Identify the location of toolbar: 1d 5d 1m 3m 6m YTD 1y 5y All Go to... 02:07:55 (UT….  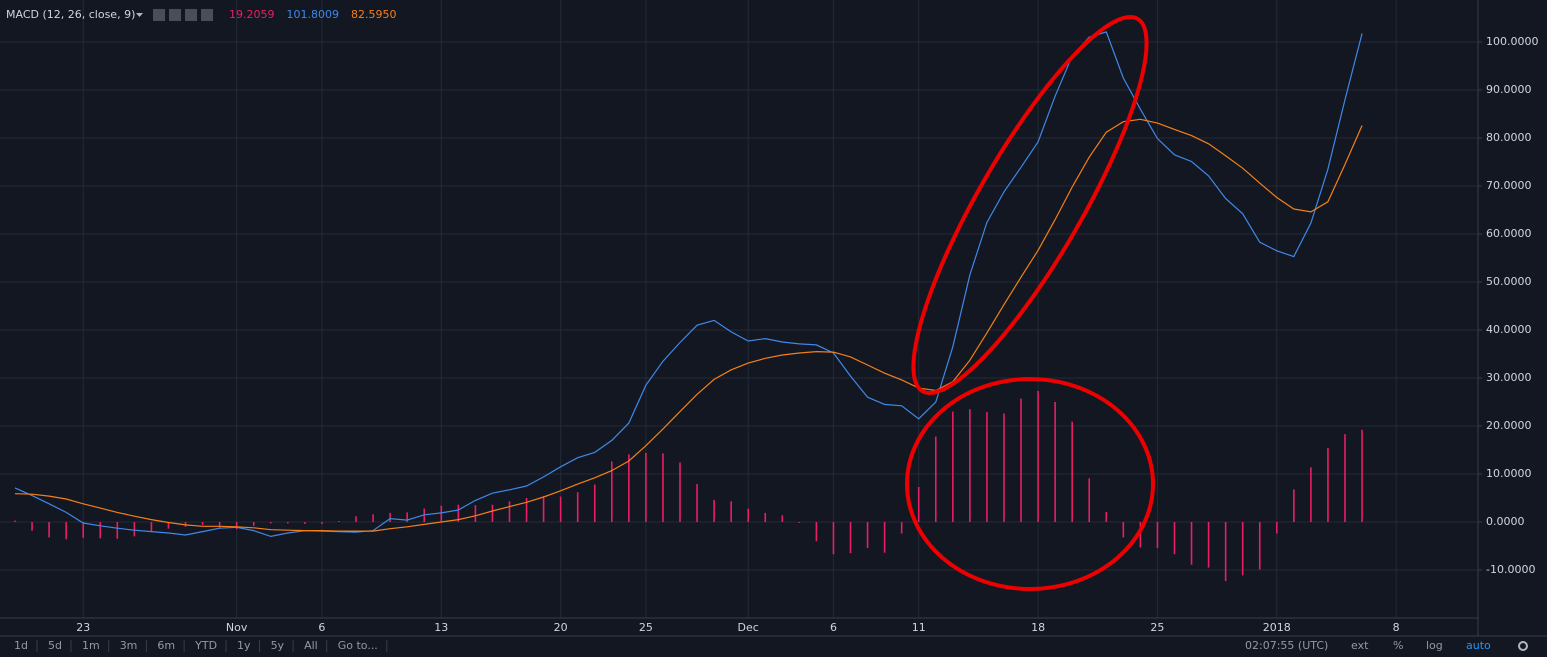
(752, 645).